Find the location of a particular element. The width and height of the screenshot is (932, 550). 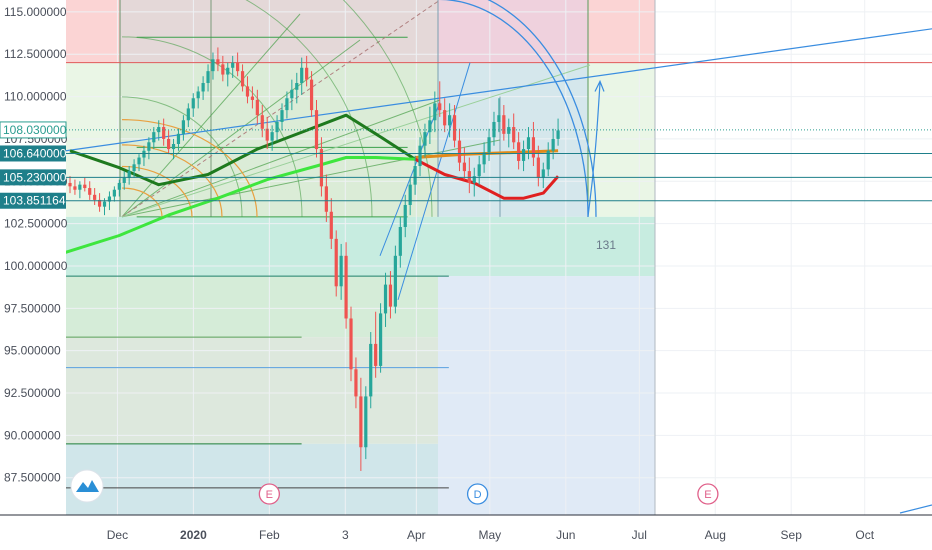

time-tick-label: Apr is located at coordinates (416, 535).